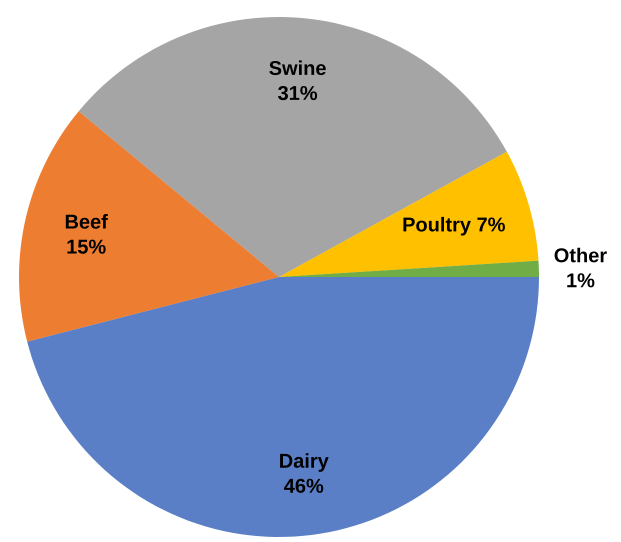  I want to click on data-label: 15%, so click(86, 247).